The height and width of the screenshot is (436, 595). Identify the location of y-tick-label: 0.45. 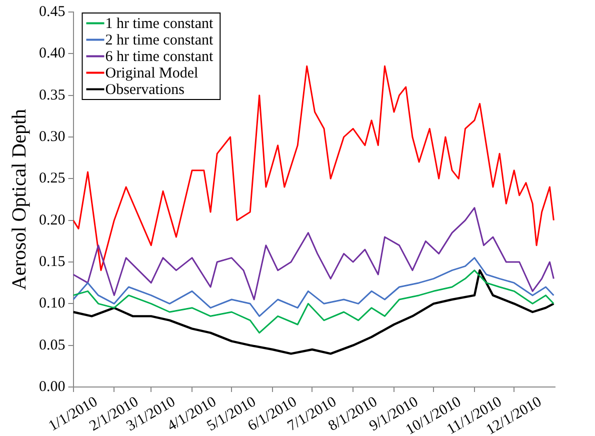
(52, 12).